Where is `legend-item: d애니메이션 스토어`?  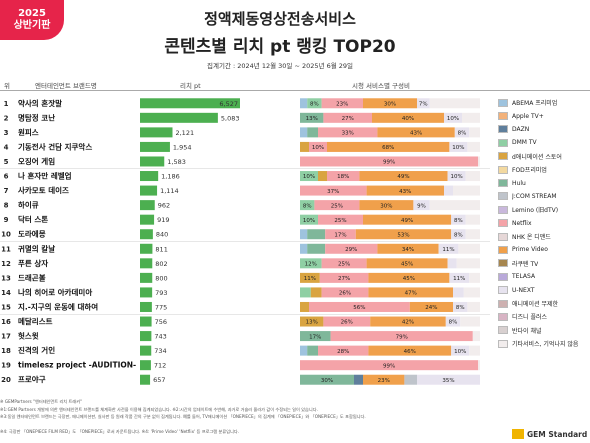 legend-item: d애니메이션 스토어 is located at coordinates (544, 156).